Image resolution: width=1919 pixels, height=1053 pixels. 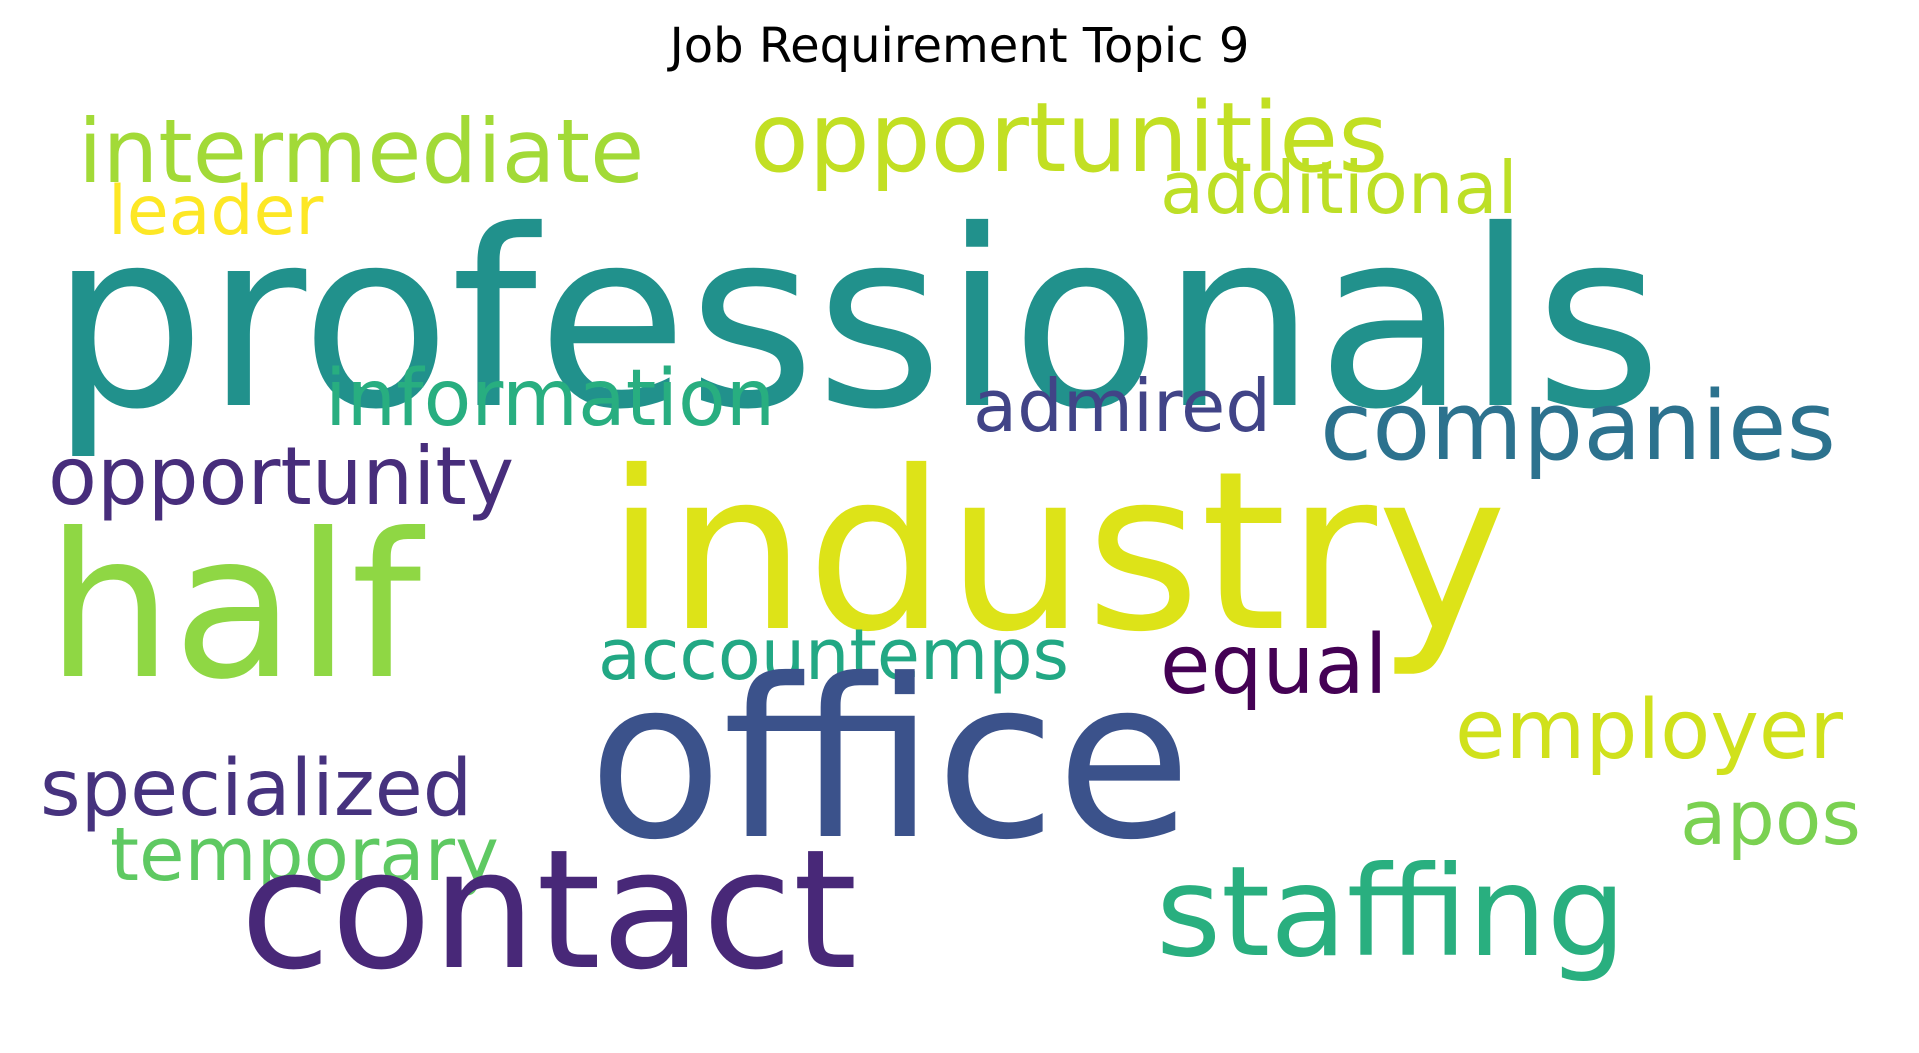 I want to click on word-employer: employer, so click(x=1649, y=730).